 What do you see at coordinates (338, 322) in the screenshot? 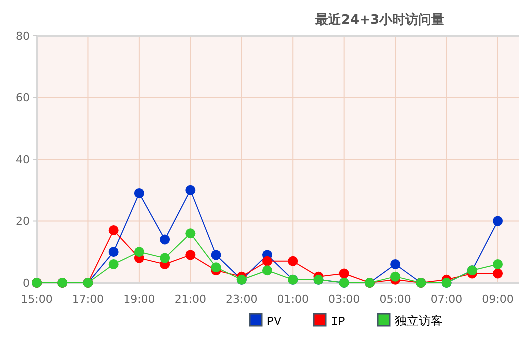
I see `legend-label: IP` at bounding box center [338, 322].